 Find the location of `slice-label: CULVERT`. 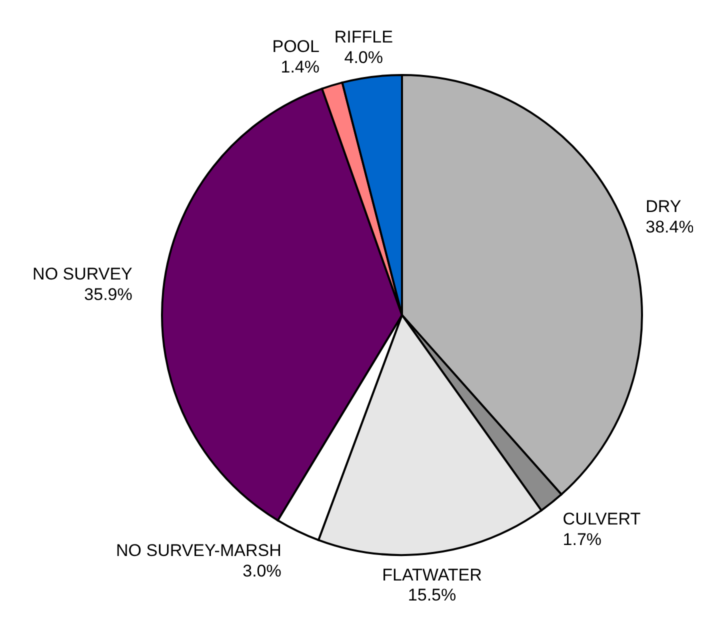

slice-label: CULVERT is located at coordinates (601, 519).